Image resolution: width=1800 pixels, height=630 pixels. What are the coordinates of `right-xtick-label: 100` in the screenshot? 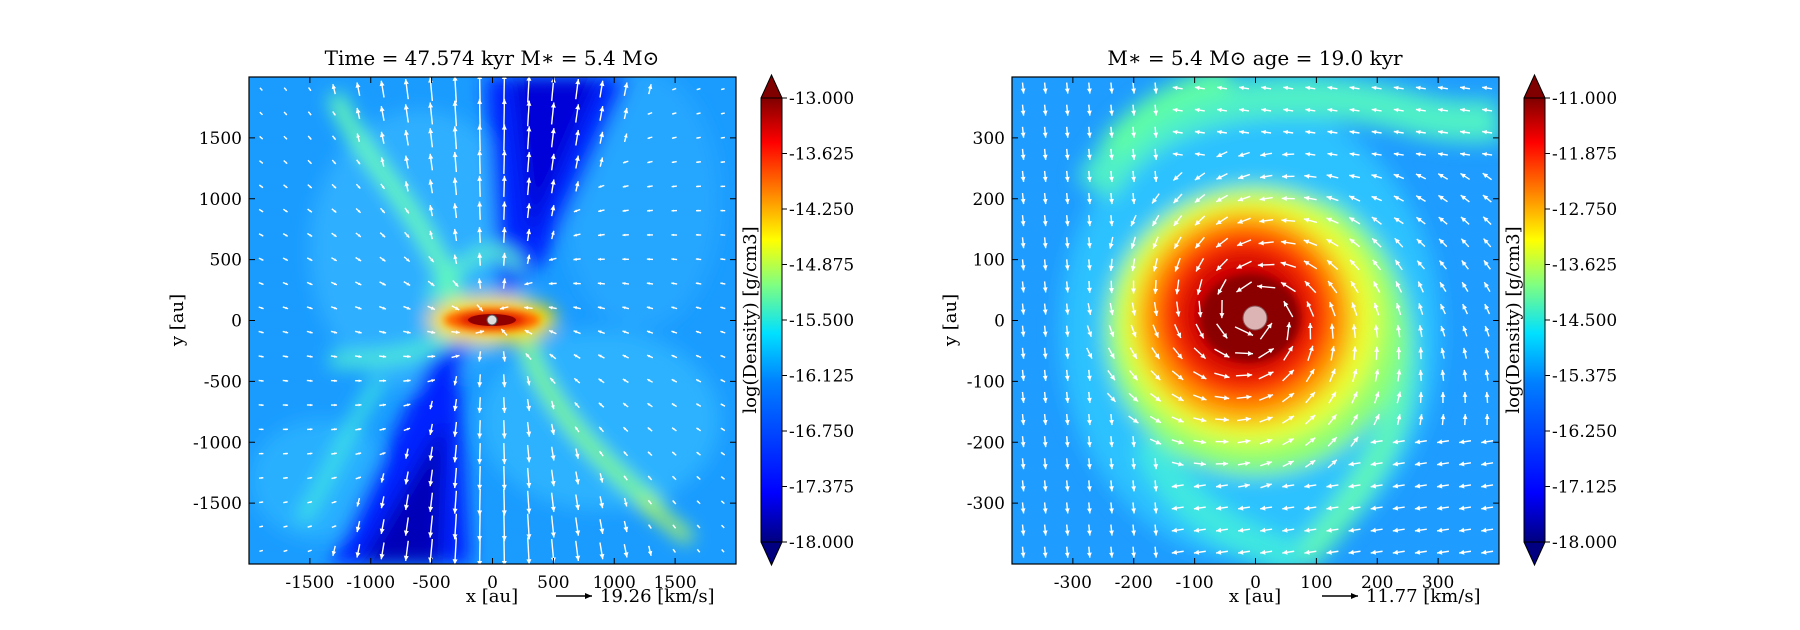 It's located at (1316, 583).